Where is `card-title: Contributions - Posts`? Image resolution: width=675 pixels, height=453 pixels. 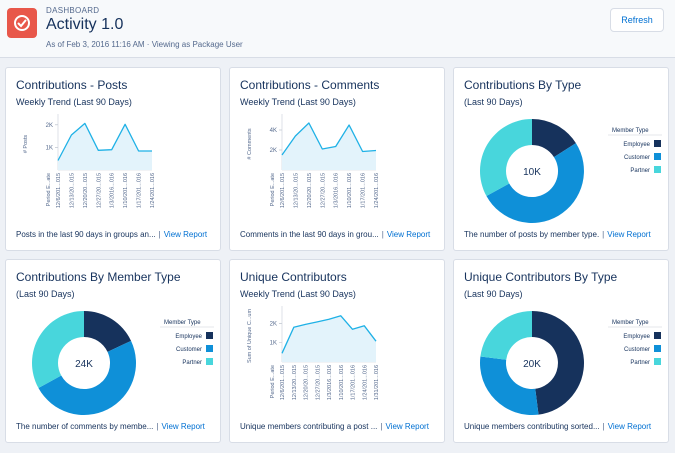
card-title: Contributions - Posts is located at coordinates (72, 85).